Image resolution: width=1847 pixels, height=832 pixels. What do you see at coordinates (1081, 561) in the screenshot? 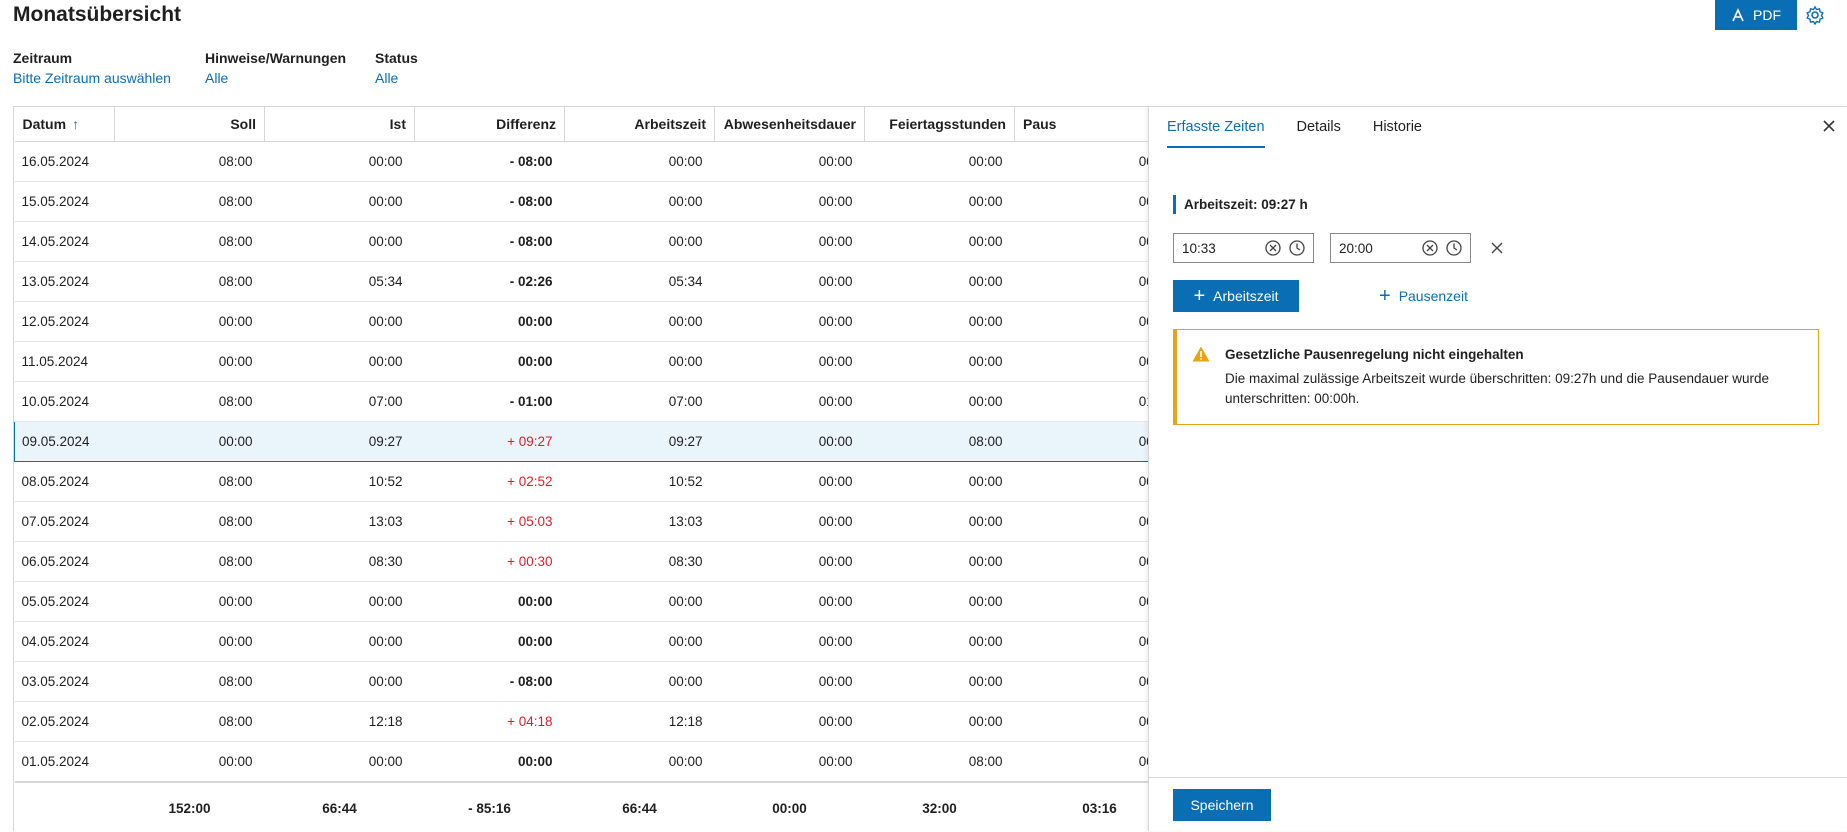
I see `table-cell: 00:30` at bounding box center [1081, 561].